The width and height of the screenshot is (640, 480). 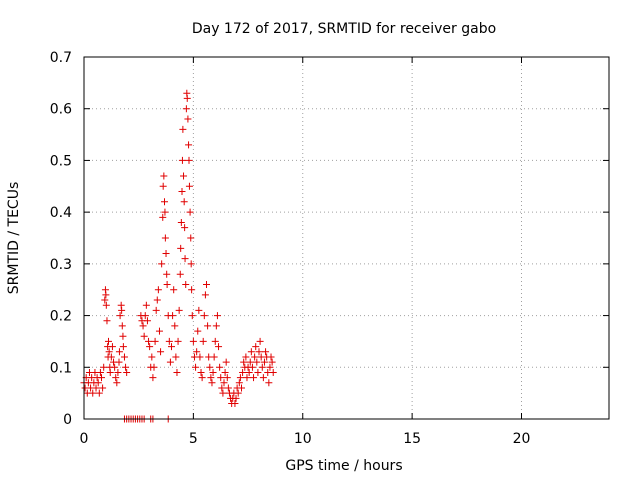 What do you see at coordinates (303, 439) in the screenshot?
I see `x-tick-label: 10` at bounding box center [303, 439].